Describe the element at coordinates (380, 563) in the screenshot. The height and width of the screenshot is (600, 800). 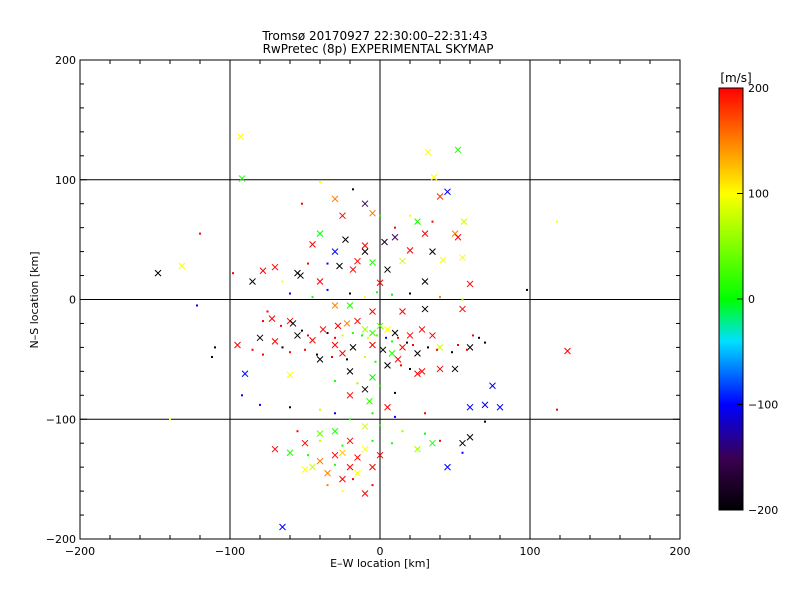
I see `x-axis-label: E–W location [km]` at that location.